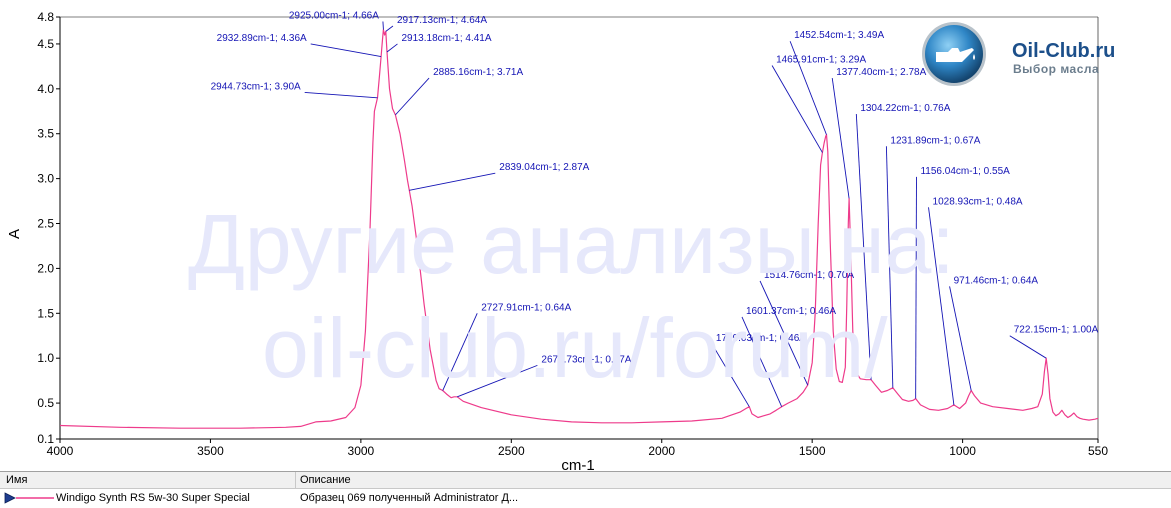 Image resolution: width=1171 pixels, height=508 pixels. Describe the element at coordinates (1098, 451) in the screenshot. I see `x-tick-label: 550` at that location.